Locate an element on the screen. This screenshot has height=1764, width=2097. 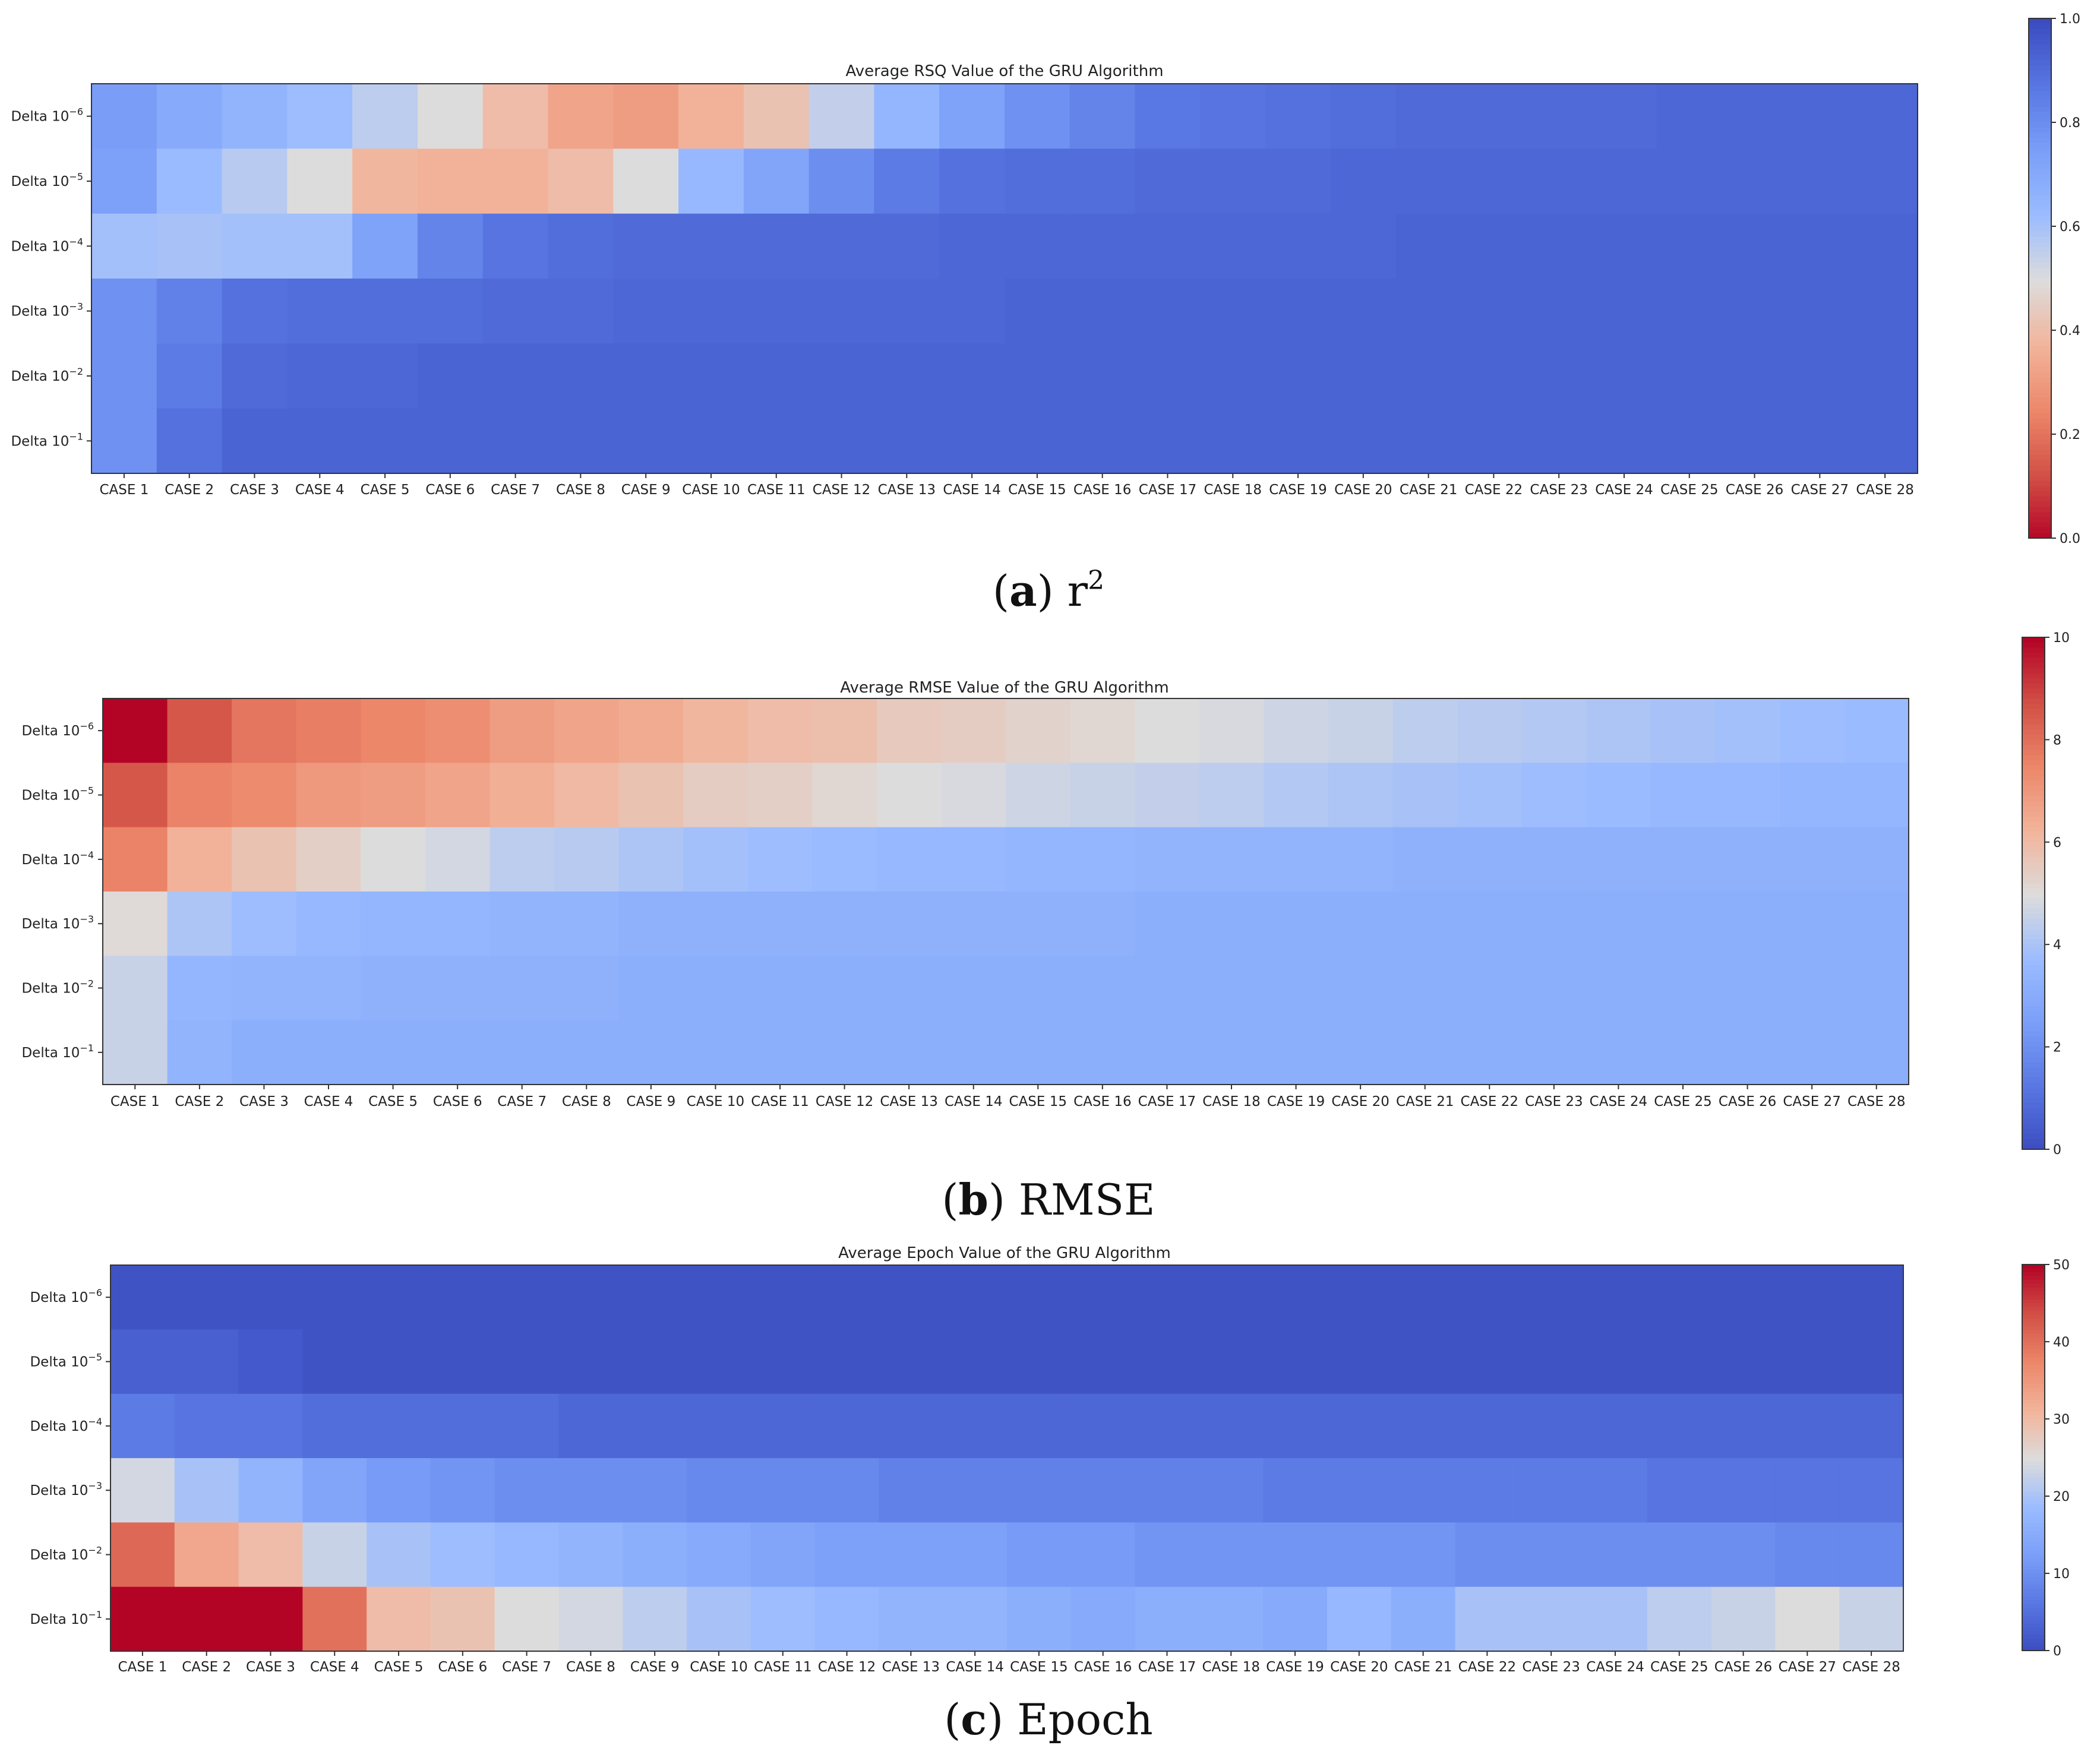
colorbar-tick-label: 1.0 is located at coordinates (2070, 20).